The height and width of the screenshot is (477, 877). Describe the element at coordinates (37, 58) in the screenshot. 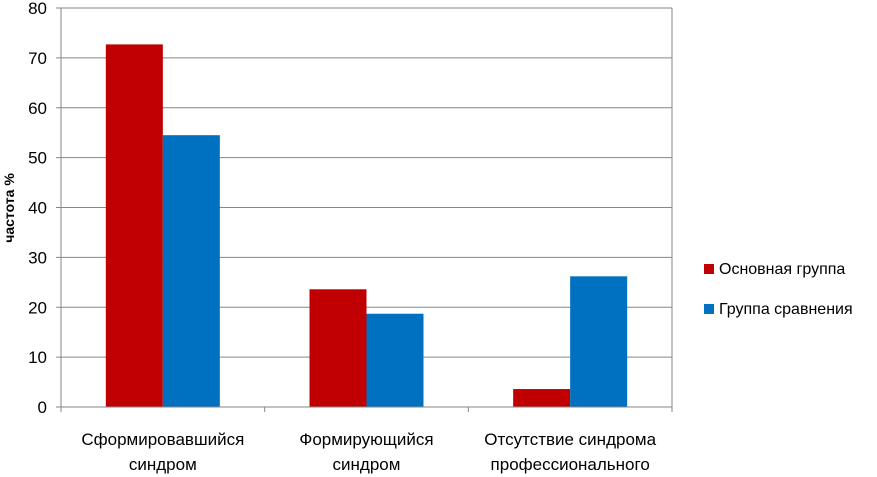

I see `y-tick-label: 70` at that location.